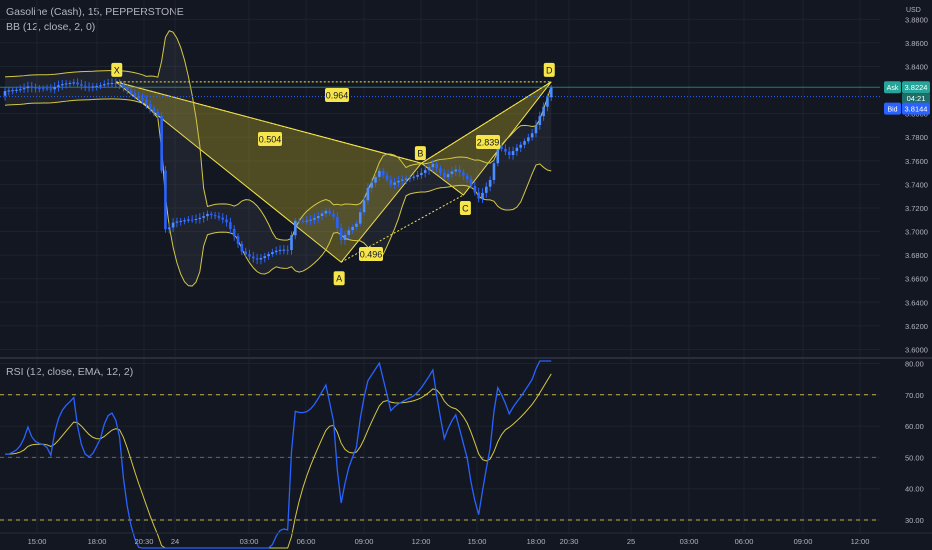 This screenshot has width=932, height=550. What do you see at coordinates (486, 122) in the screenshot?
I see `pattern-bd-line` at bounding box center [486, 122].